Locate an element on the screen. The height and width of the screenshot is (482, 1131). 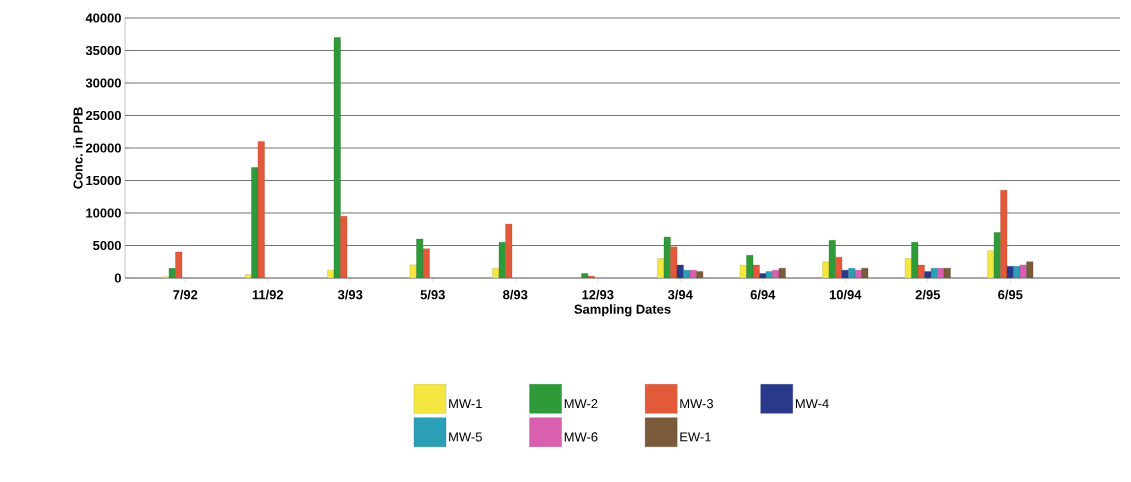
legend-label: MW-2 is located at coordinates (581, 404).